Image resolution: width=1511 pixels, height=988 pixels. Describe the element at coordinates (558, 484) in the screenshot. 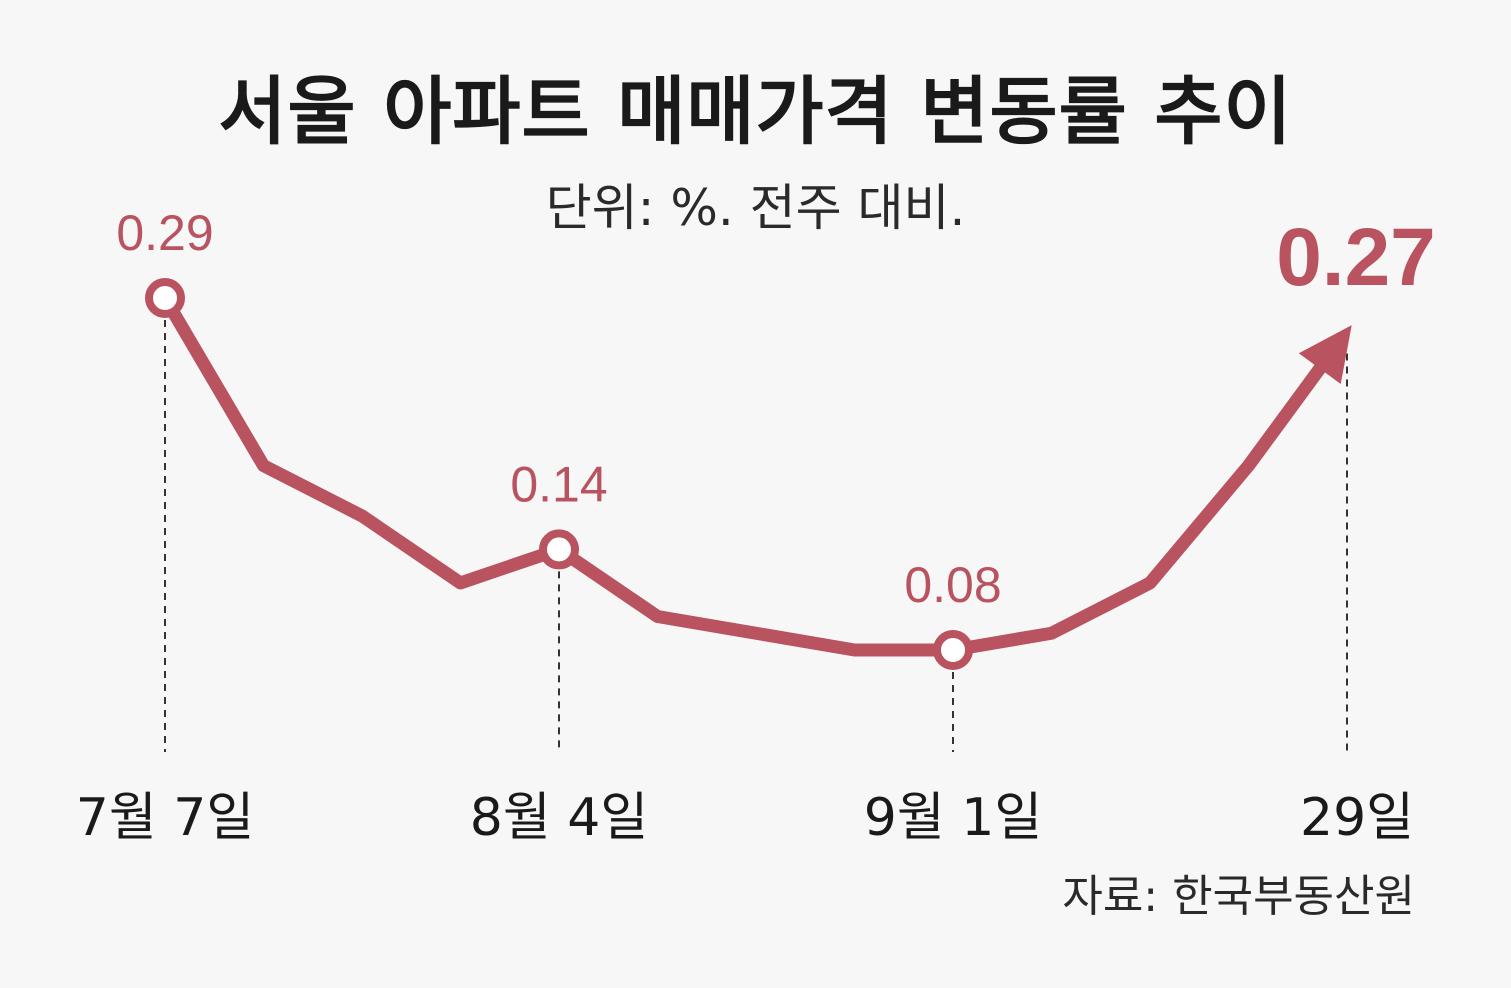

I see `value-label: 0.14` at that location.